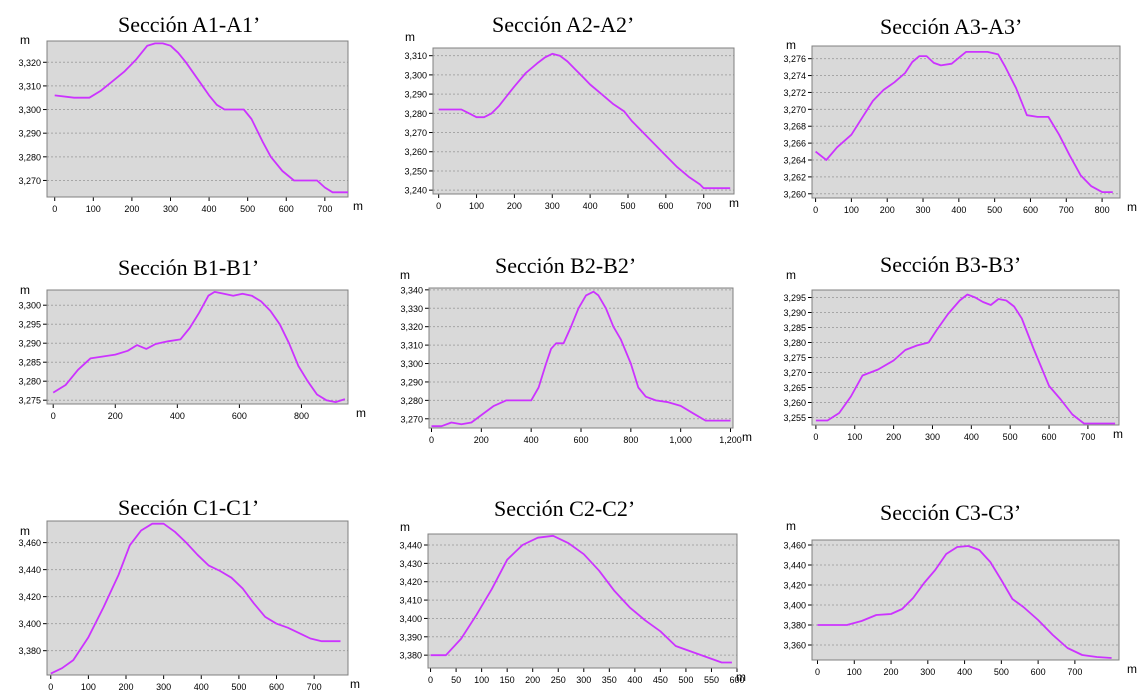 Image resolution: width=1141 pixels, height=700 pixels. I want to click on x-tick-label: 50, so click(456, 680).